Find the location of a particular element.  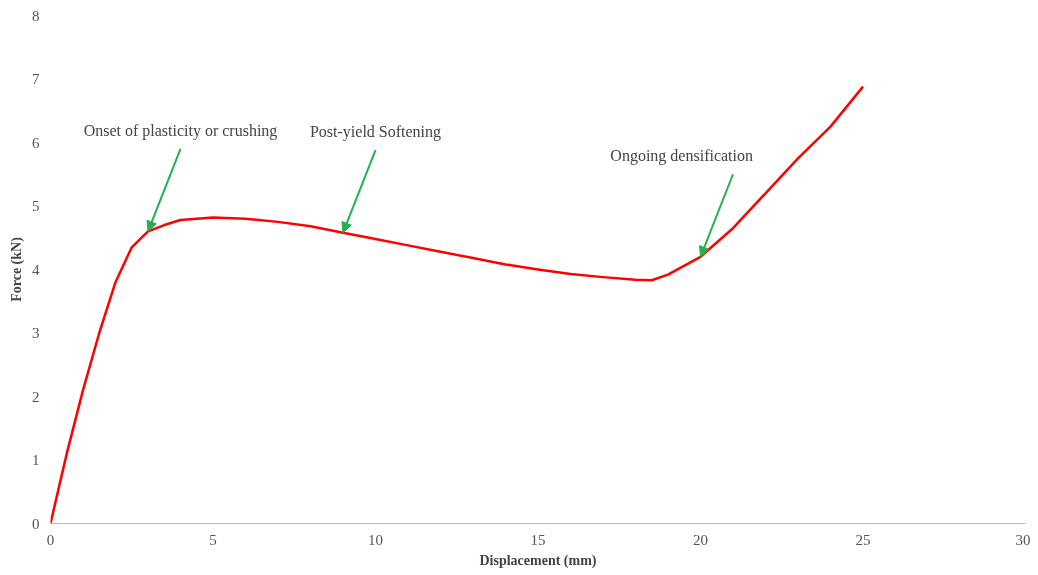

y-tick-label: 2 is located at coordinates (36, 396).